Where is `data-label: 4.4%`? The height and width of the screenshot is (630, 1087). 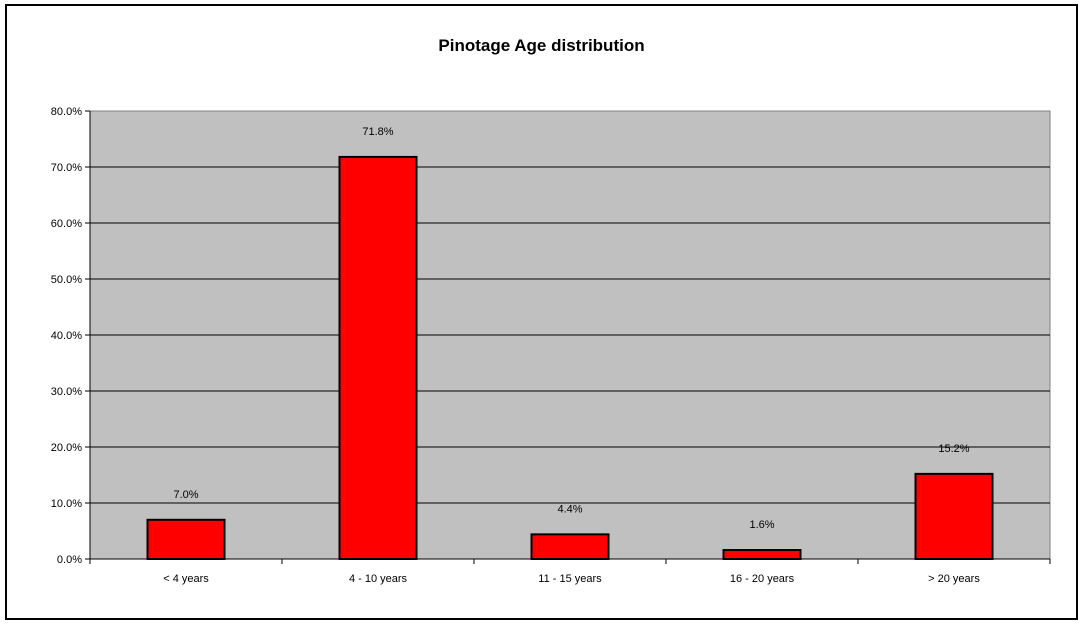 data-label: 4.4% is located at coordinates (569, 509).